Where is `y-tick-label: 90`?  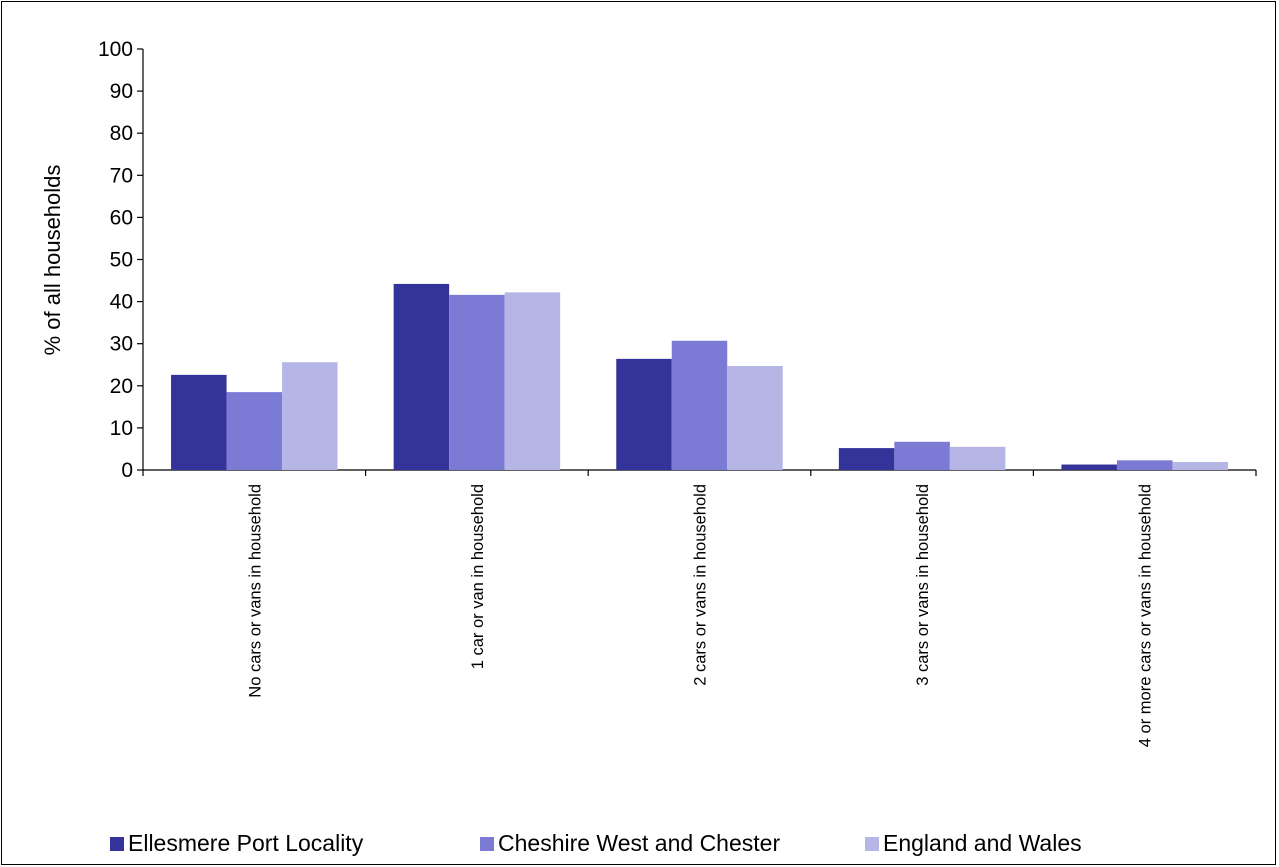
y-tick-label: 90 is located at coordinates (121, 91).